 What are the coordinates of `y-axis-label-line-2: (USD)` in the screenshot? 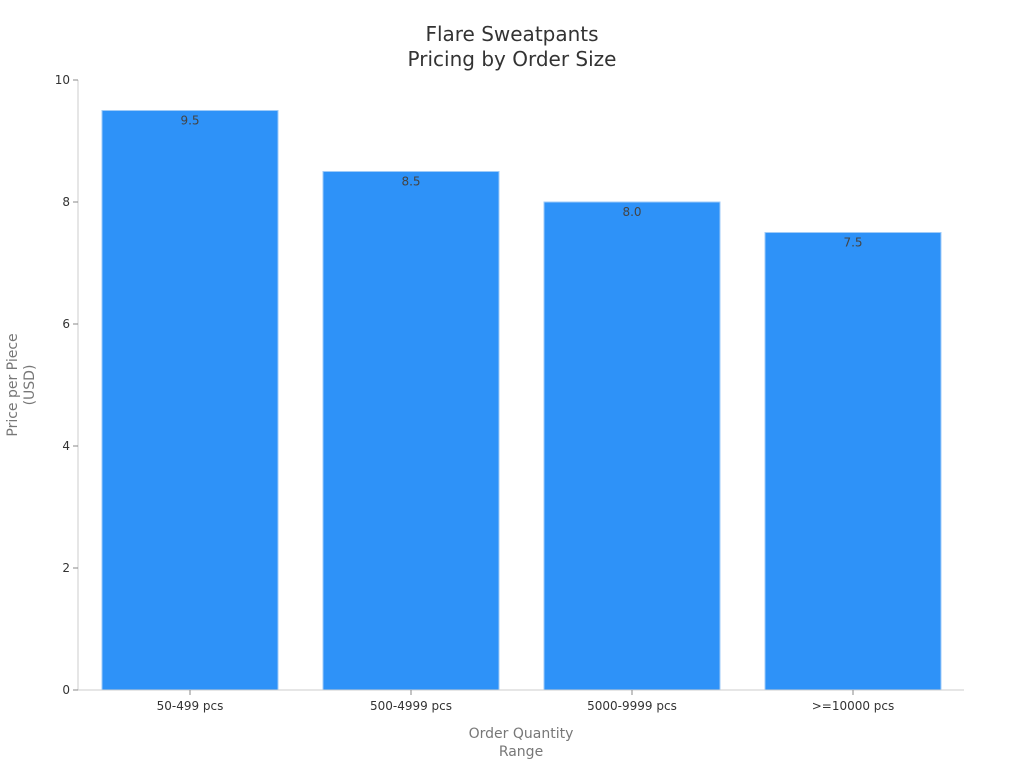 It's located at (30, 385).